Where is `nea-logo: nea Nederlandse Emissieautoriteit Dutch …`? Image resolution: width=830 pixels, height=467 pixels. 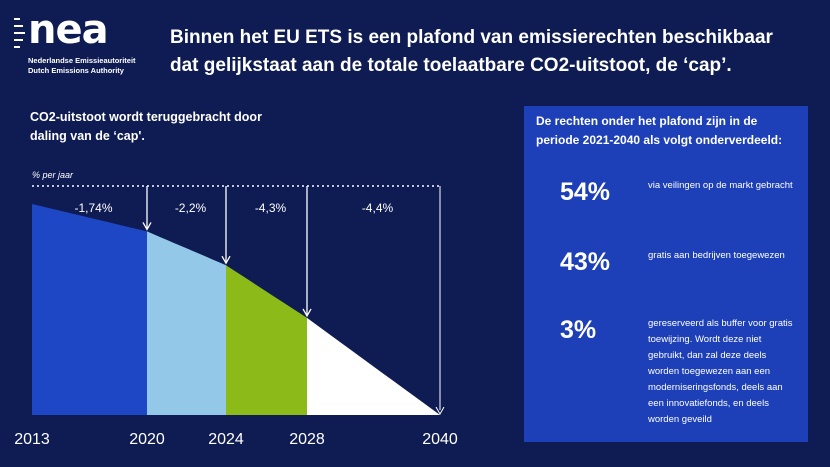
nea-logo: nea Nederlandse Emissieautoriteit Dutch … is located at coordinates (84, 42).